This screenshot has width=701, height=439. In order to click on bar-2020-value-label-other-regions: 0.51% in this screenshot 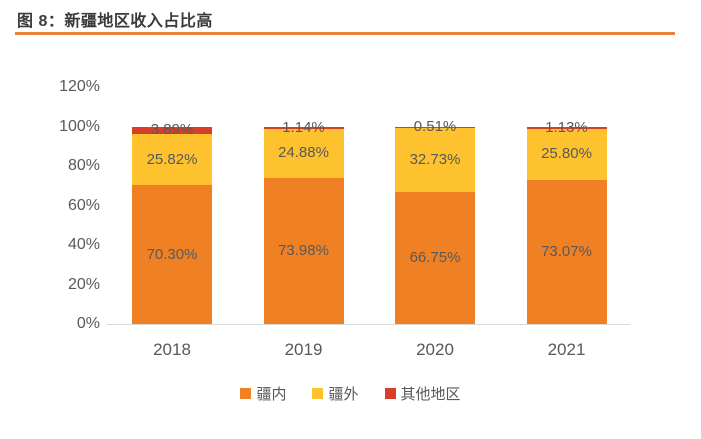, I will do `click(435, 127)`.